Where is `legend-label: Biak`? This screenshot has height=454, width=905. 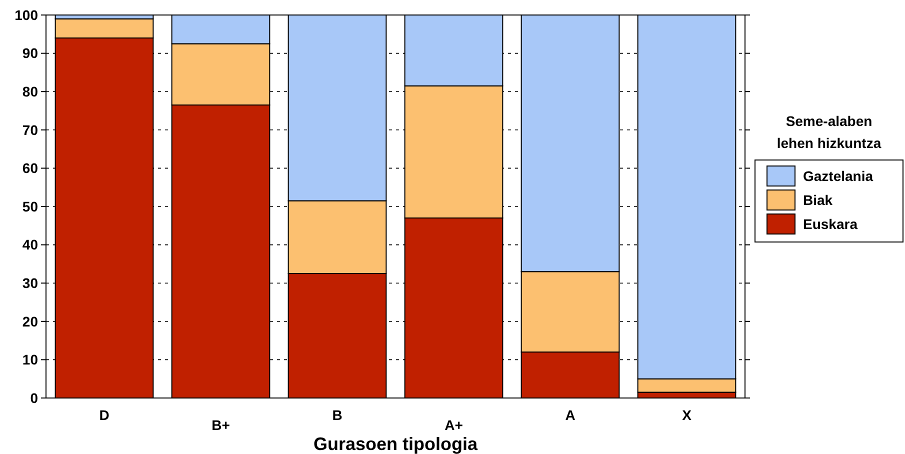 legend-label: Biak is located at coordinates (818, 200).